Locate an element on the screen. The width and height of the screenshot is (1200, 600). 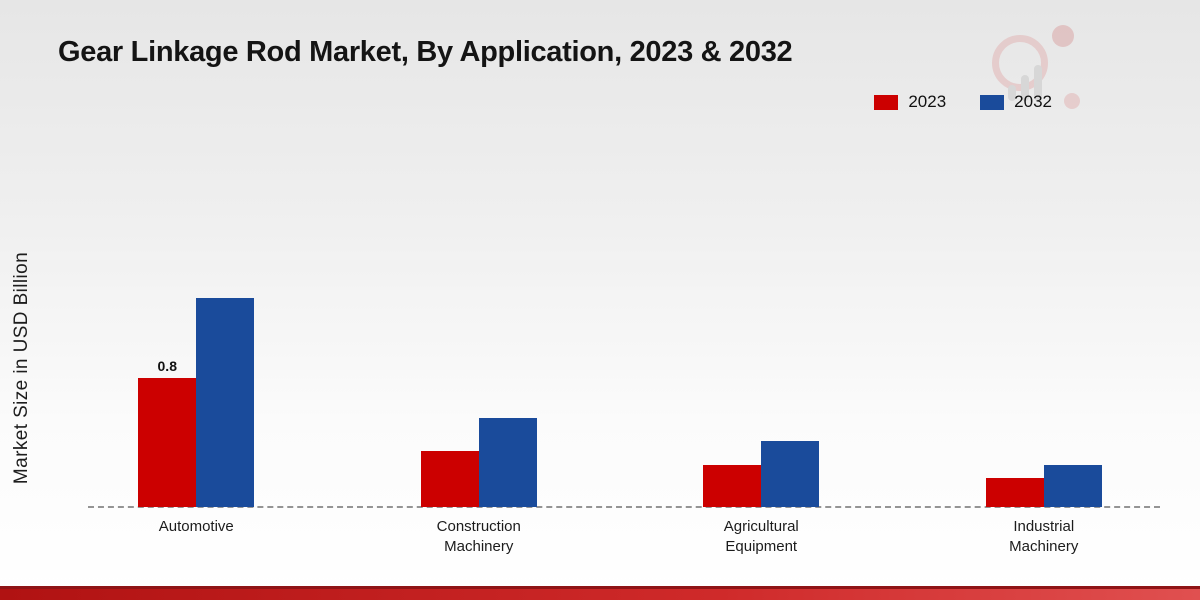
legend-item-2032: 2032 is located at coordinates (1016, 102).